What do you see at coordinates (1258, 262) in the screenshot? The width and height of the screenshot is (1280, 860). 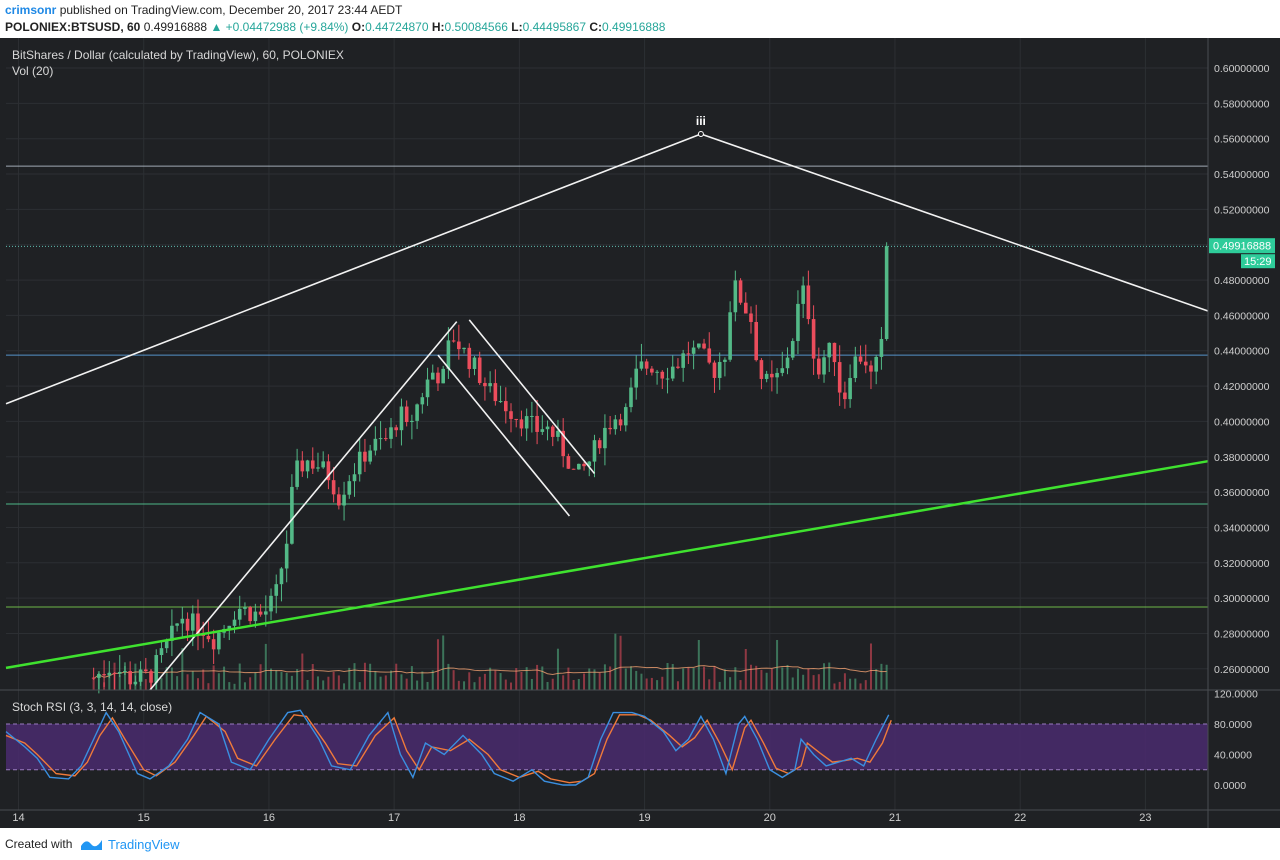 I see `countdown-tag: 15:29` at bounding box center [1258, 262].